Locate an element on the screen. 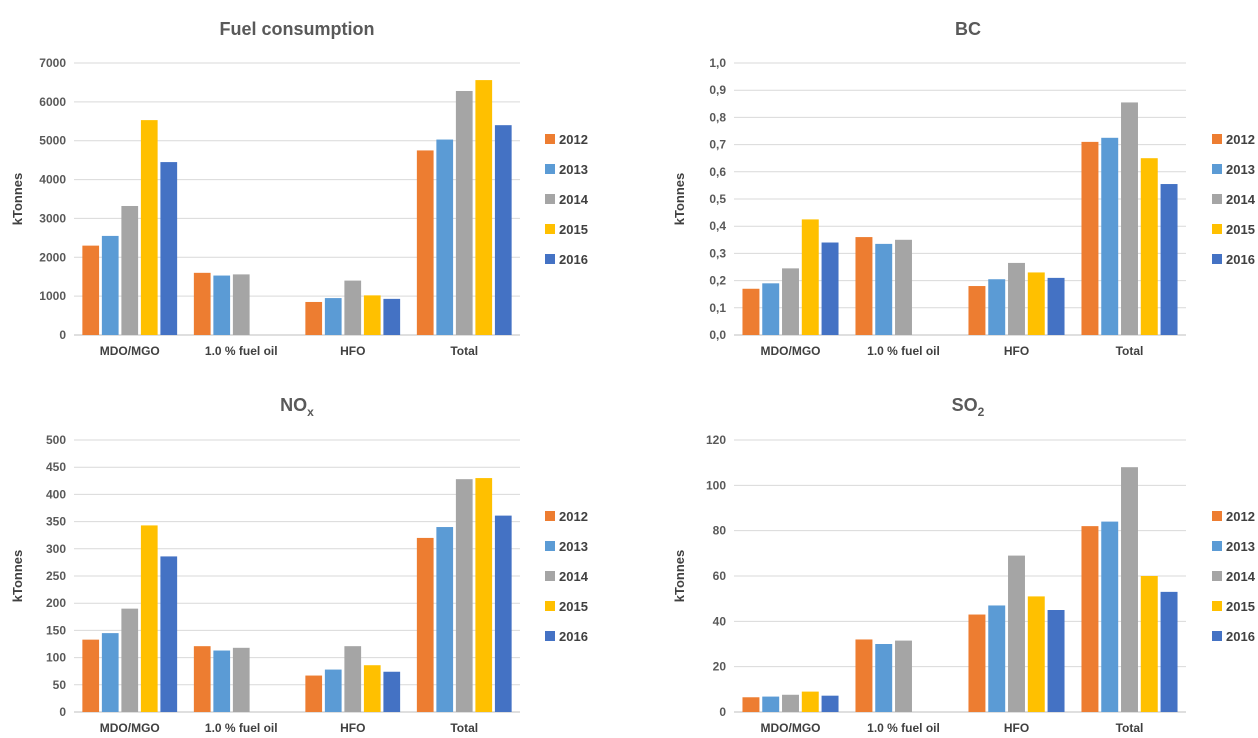 The width and height of the screenshot is (1258, 738). y-tick-label: 350 is located at coordinates (56, 522).